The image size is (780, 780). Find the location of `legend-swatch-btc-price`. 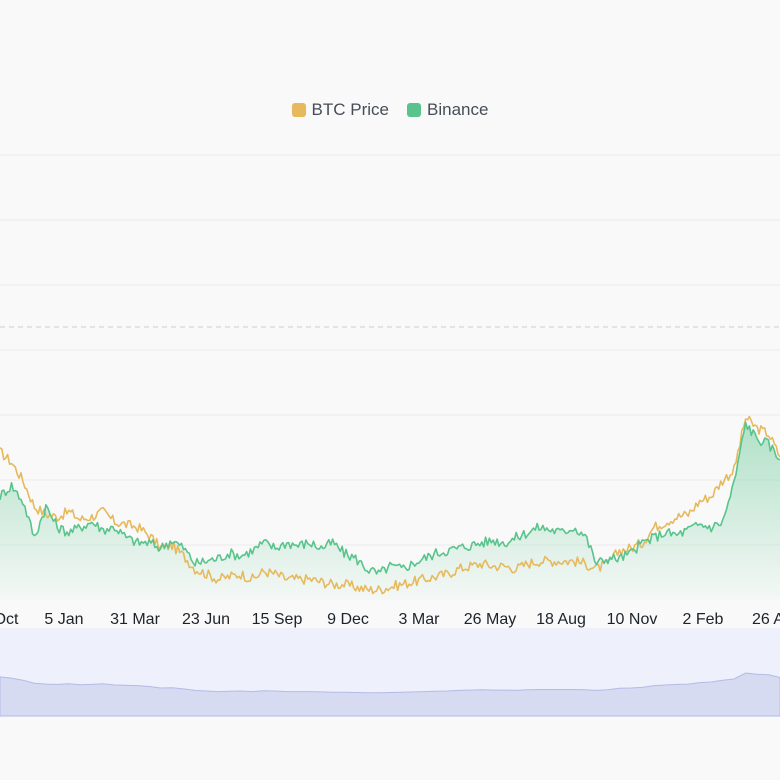

legend-swatch-btc-price is located at coordinates (298, 110).